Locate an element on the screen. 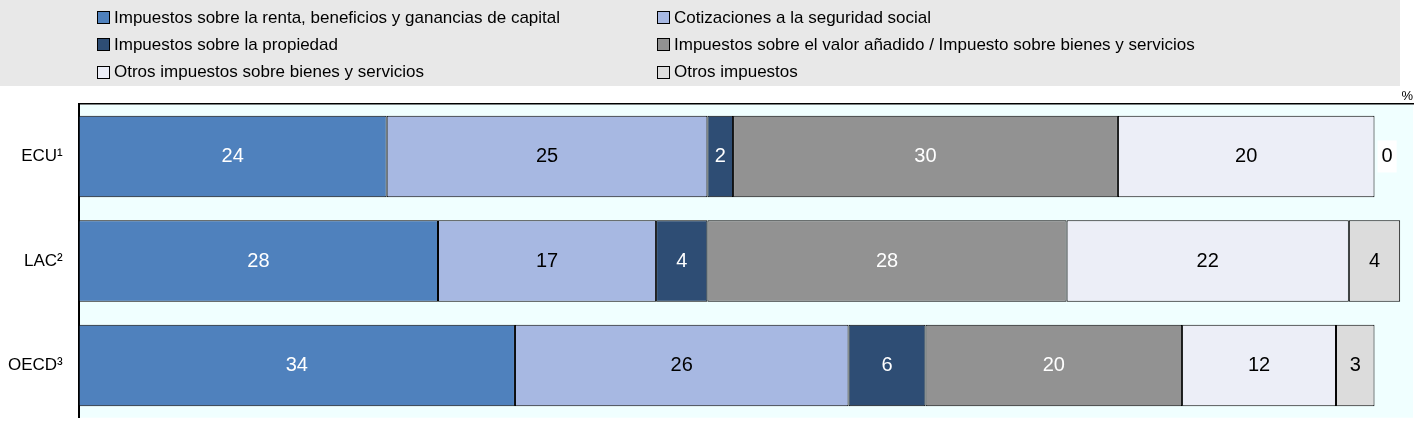  data-label: 30 is located at coordinates (925, 154).